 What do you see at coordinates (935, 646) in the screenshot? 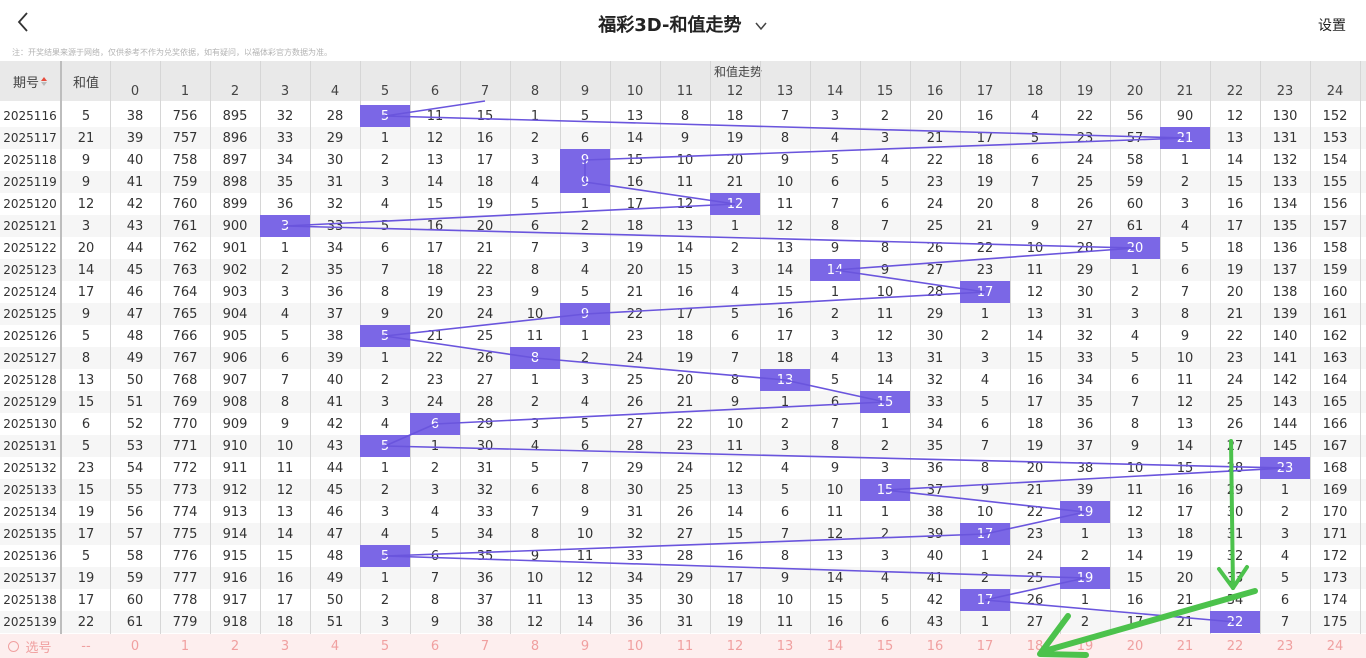
I see `select-number-button: 16` at bounding box center [935, 646].